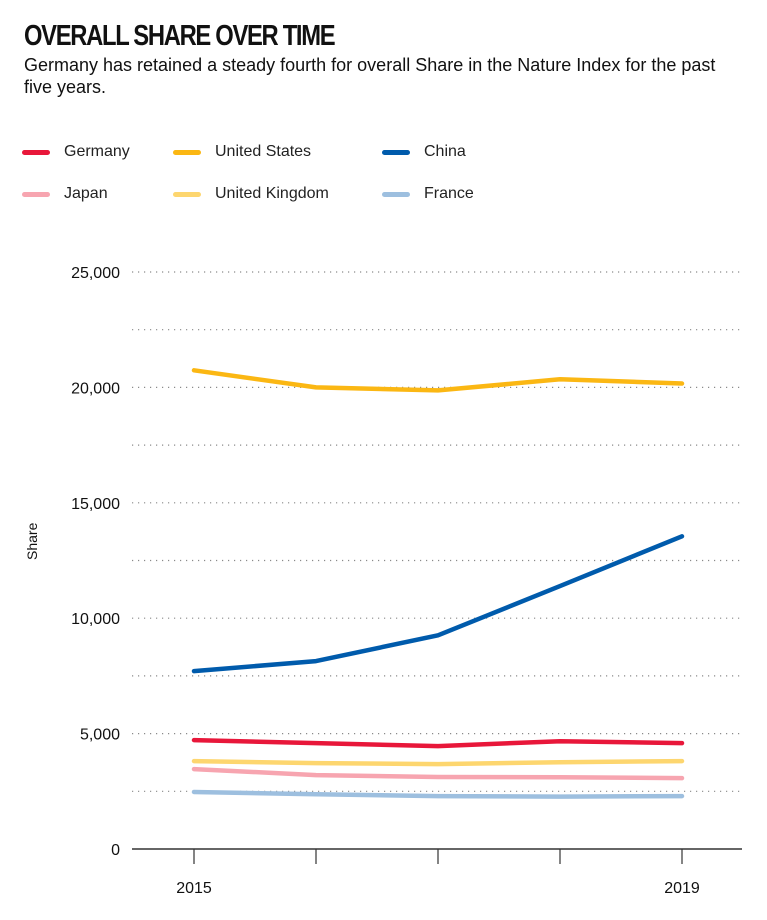 Image resolution: width=767 pixels, height=920 pixels. Describe the element at coordinates (438, 380) in the screenshot. I see `series-line-united-states` at that location.